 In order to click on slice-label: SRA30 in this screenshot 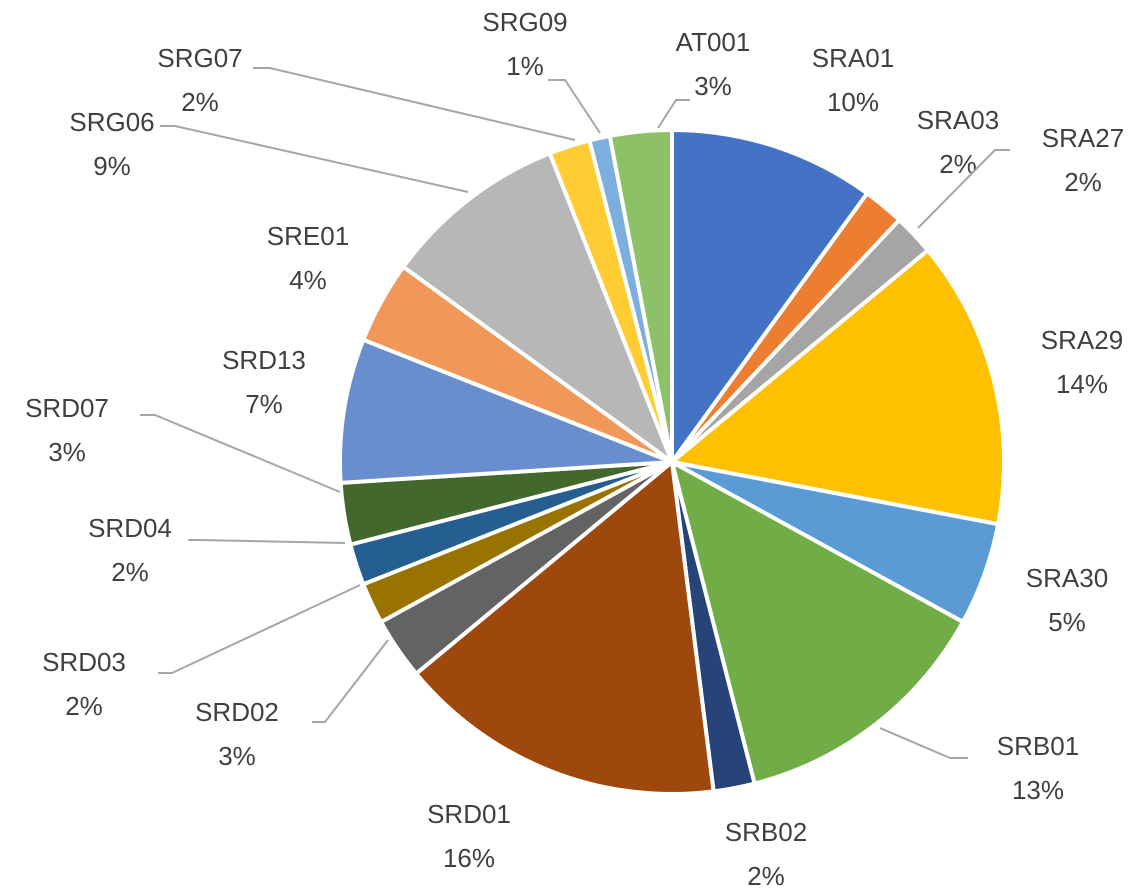, I will do `click(1067, 578)`.